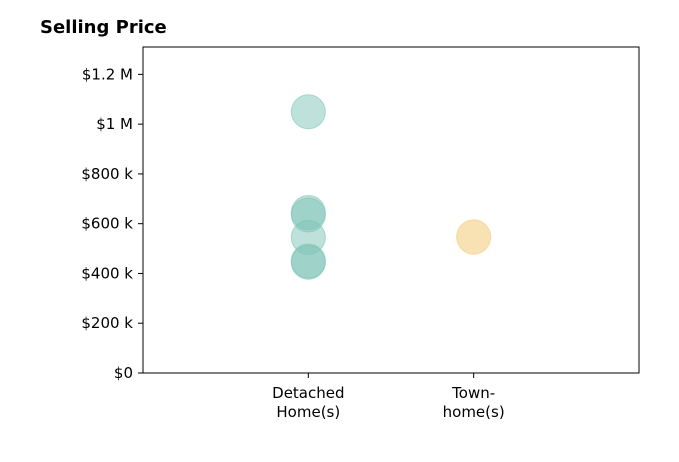 This screenshot has height=462, width=679. Describe the element at coordinates (473, 393) in the screenshot. I see `x-tick-label-line: Town-` at that location.